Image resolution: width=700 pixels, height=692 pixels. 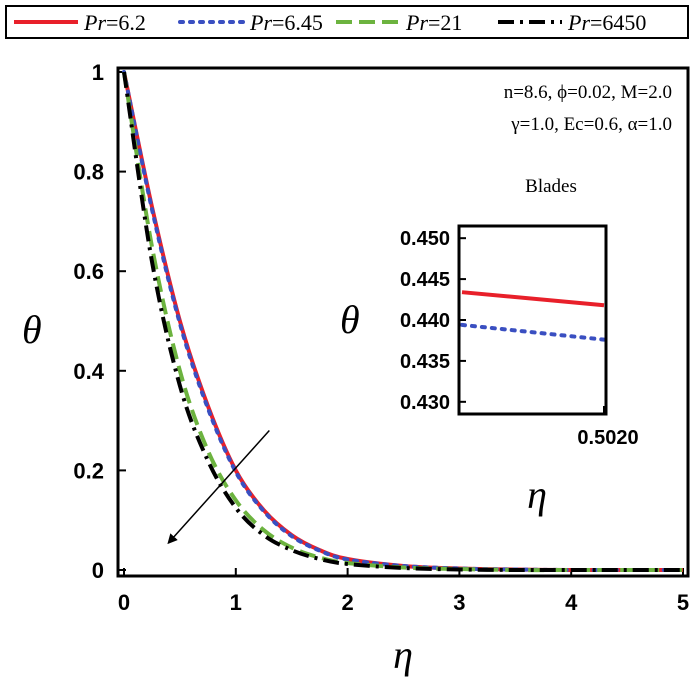 I want to click on inset-x-axis-label: η, so click(x=537, y=494).